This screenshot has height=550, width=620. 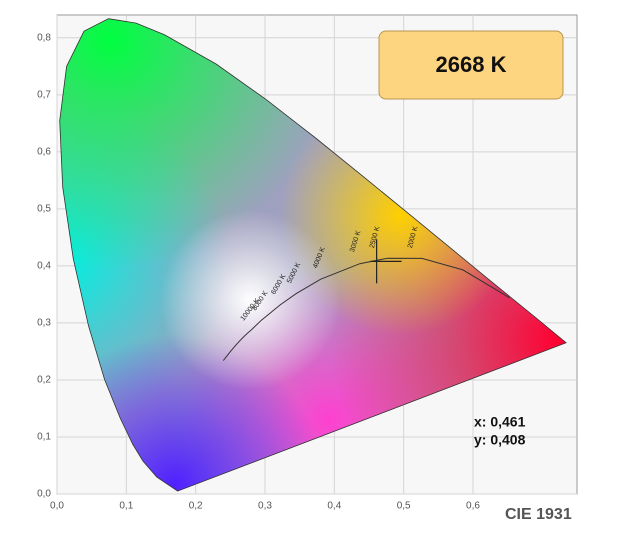 What do you see at coordinates (265, 506) in the screenshot?
I see `x-tick-label: 0,3` at bounding box center [265, 506].